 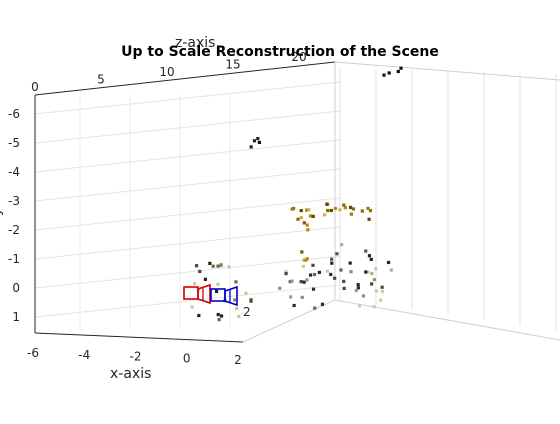 What do you see at coordinates (14, 172) in the screenshot?
I see `y-tick-label: -4` at bounding box center [14, 172].